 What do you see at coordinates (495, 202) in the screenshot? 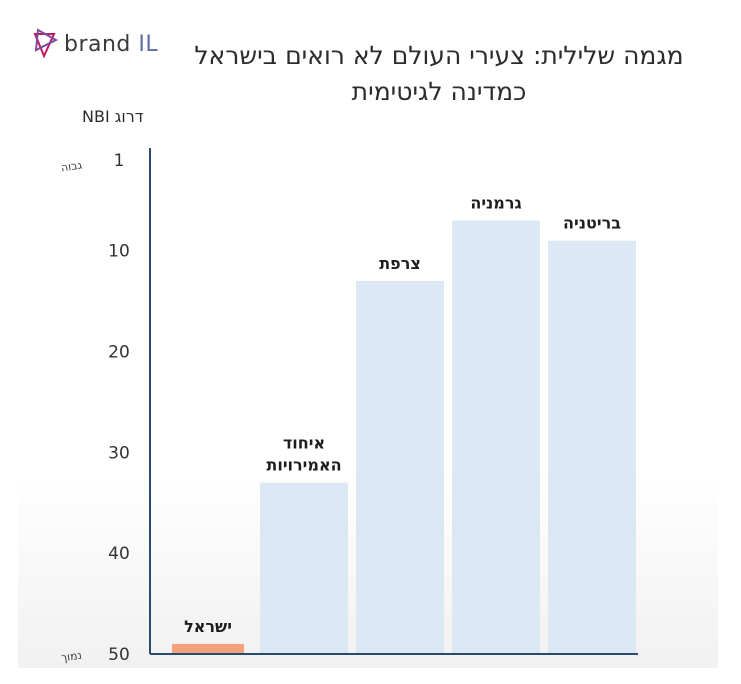
I see `bar-label-3-0: גרמניה` at bounding box center [495, 202].